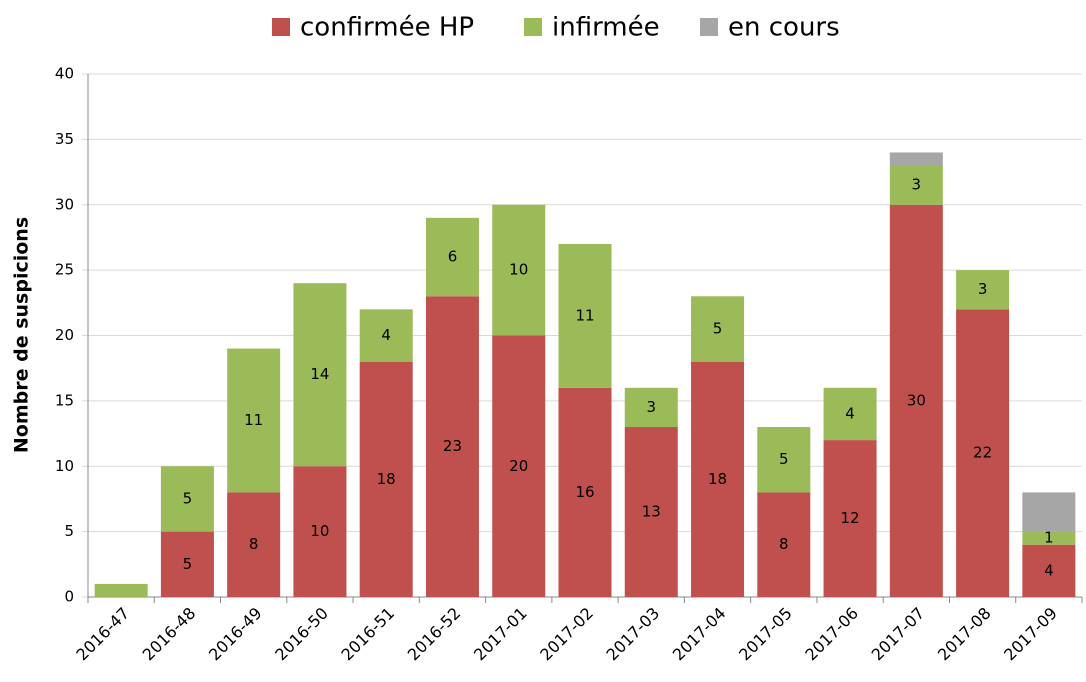  Describe the element at coordinates (566, 634) in the screenshot. I see `x-tick-label: 2017-02` at that location.